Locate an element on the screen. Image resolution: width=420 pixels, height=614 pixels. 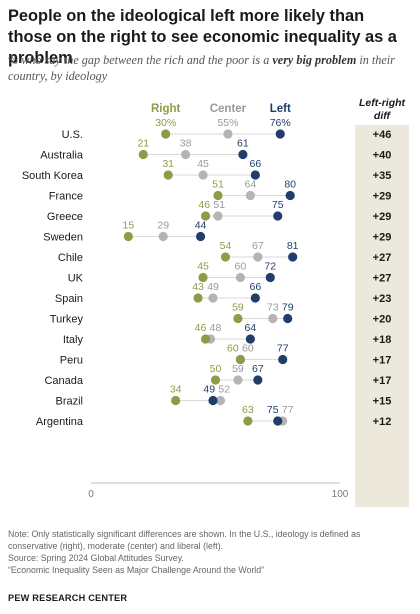
value-label-right-australia: 21 is located at coordinates (143, 144).